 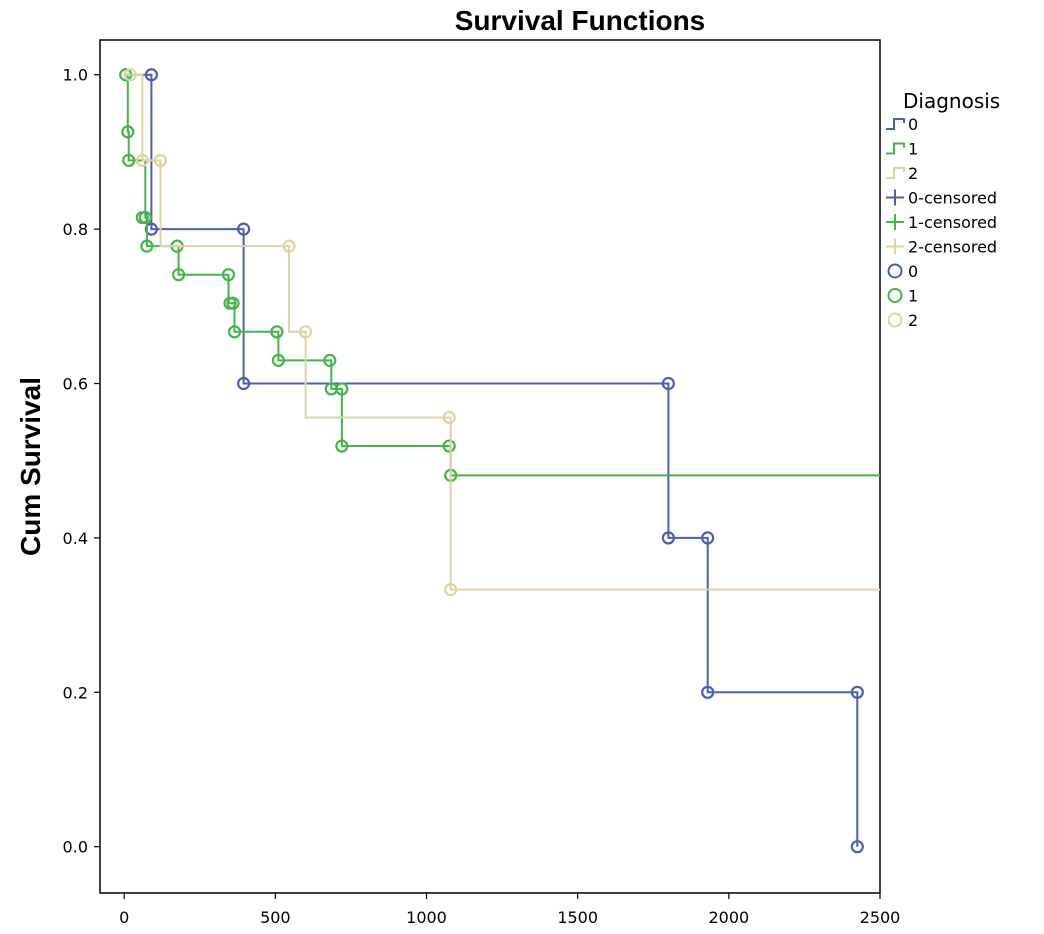 I want to click on legend-entry-label: 2-censored, so click(x=952, y=247).